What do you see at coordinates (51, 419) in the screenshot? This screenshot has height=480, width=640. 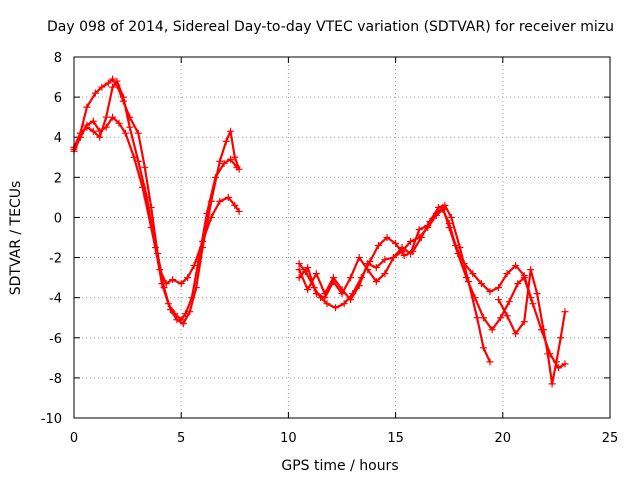 I see `y-tick-label: -10` at bounding box center [51, 419].